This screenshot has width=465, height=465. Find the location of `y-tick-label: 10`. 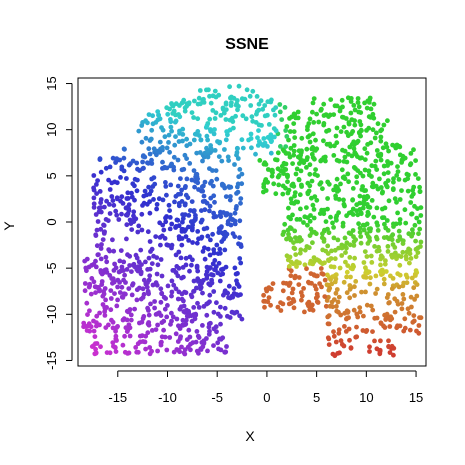

y-tick-label: 10 is located at coordinates (51, 129).